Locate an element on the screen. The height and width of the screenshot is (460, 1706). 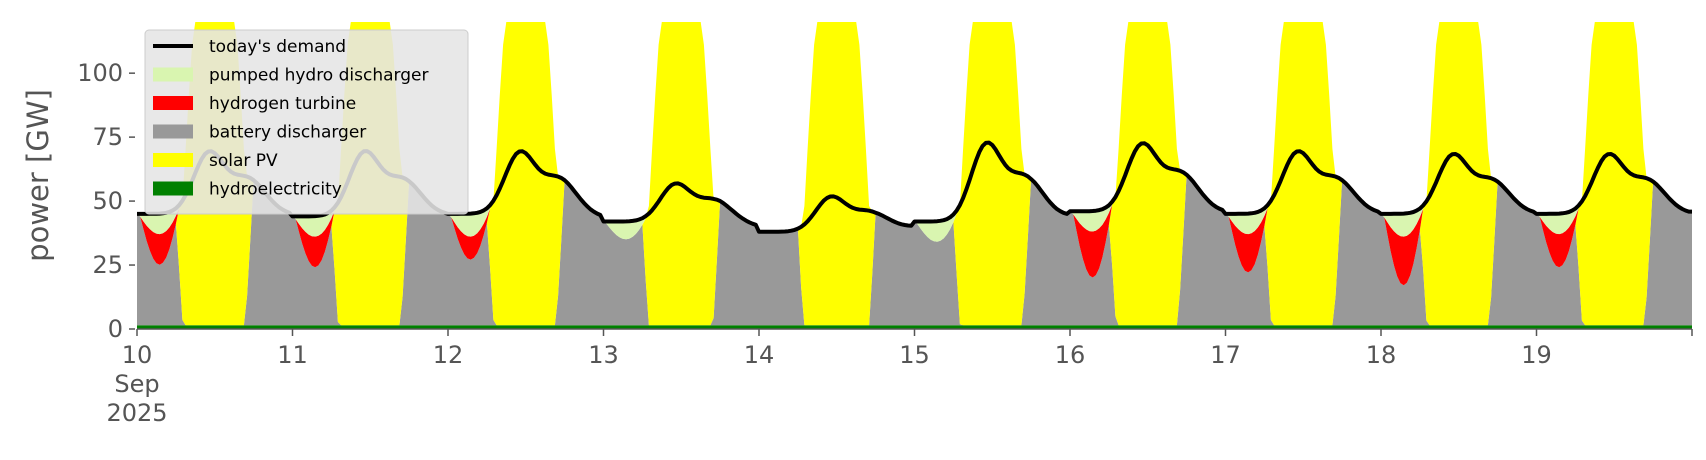
y-tick-label: 50 is located at coordinates (107, 201).